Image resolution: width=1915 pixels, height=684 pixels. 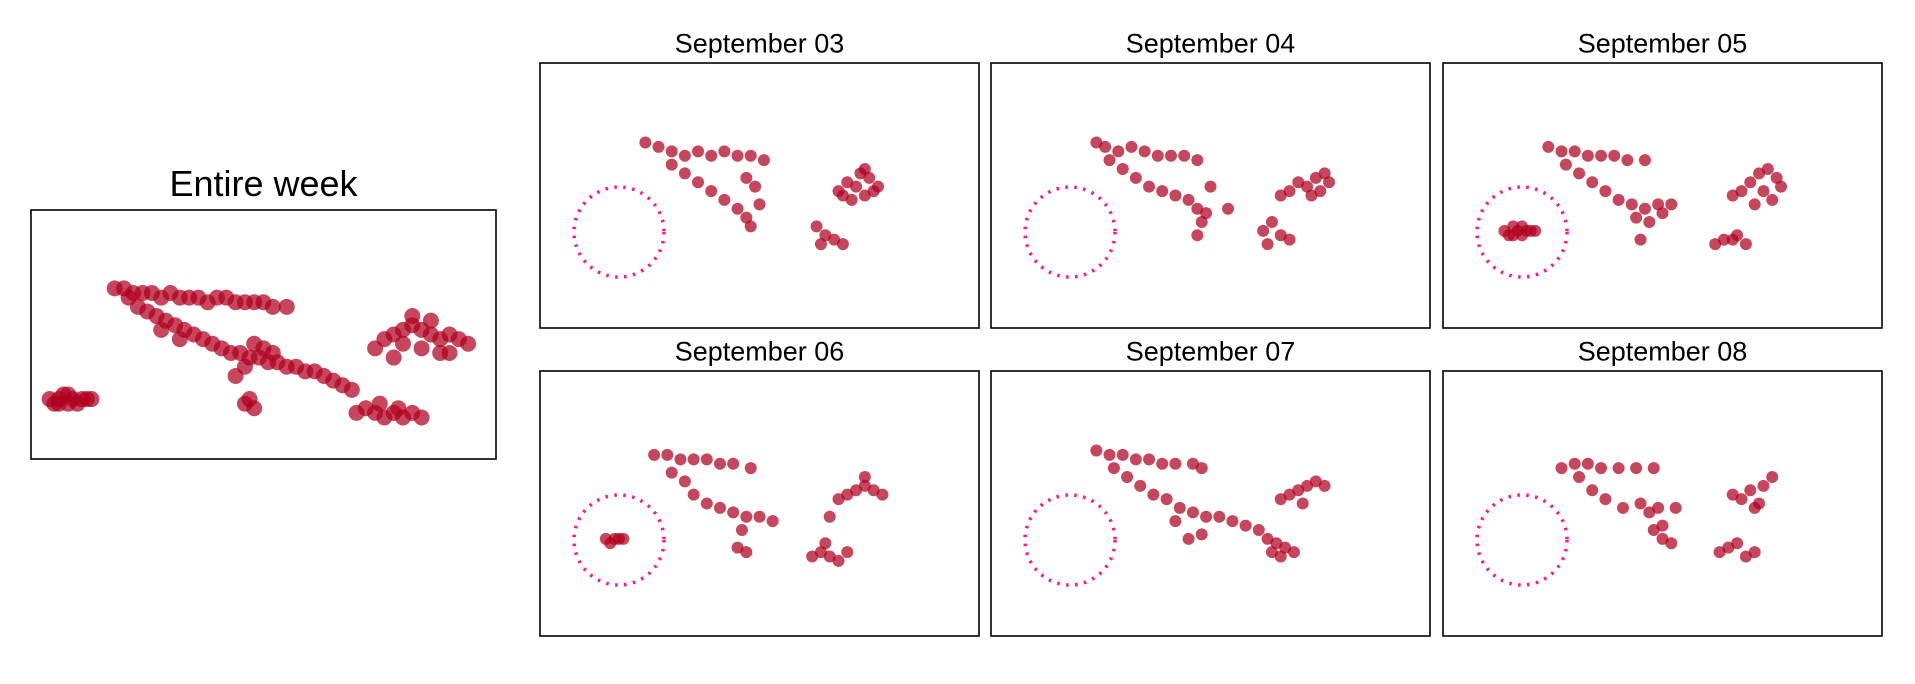 I want to click on panel-title: September 03, so click(x=760, y=44).